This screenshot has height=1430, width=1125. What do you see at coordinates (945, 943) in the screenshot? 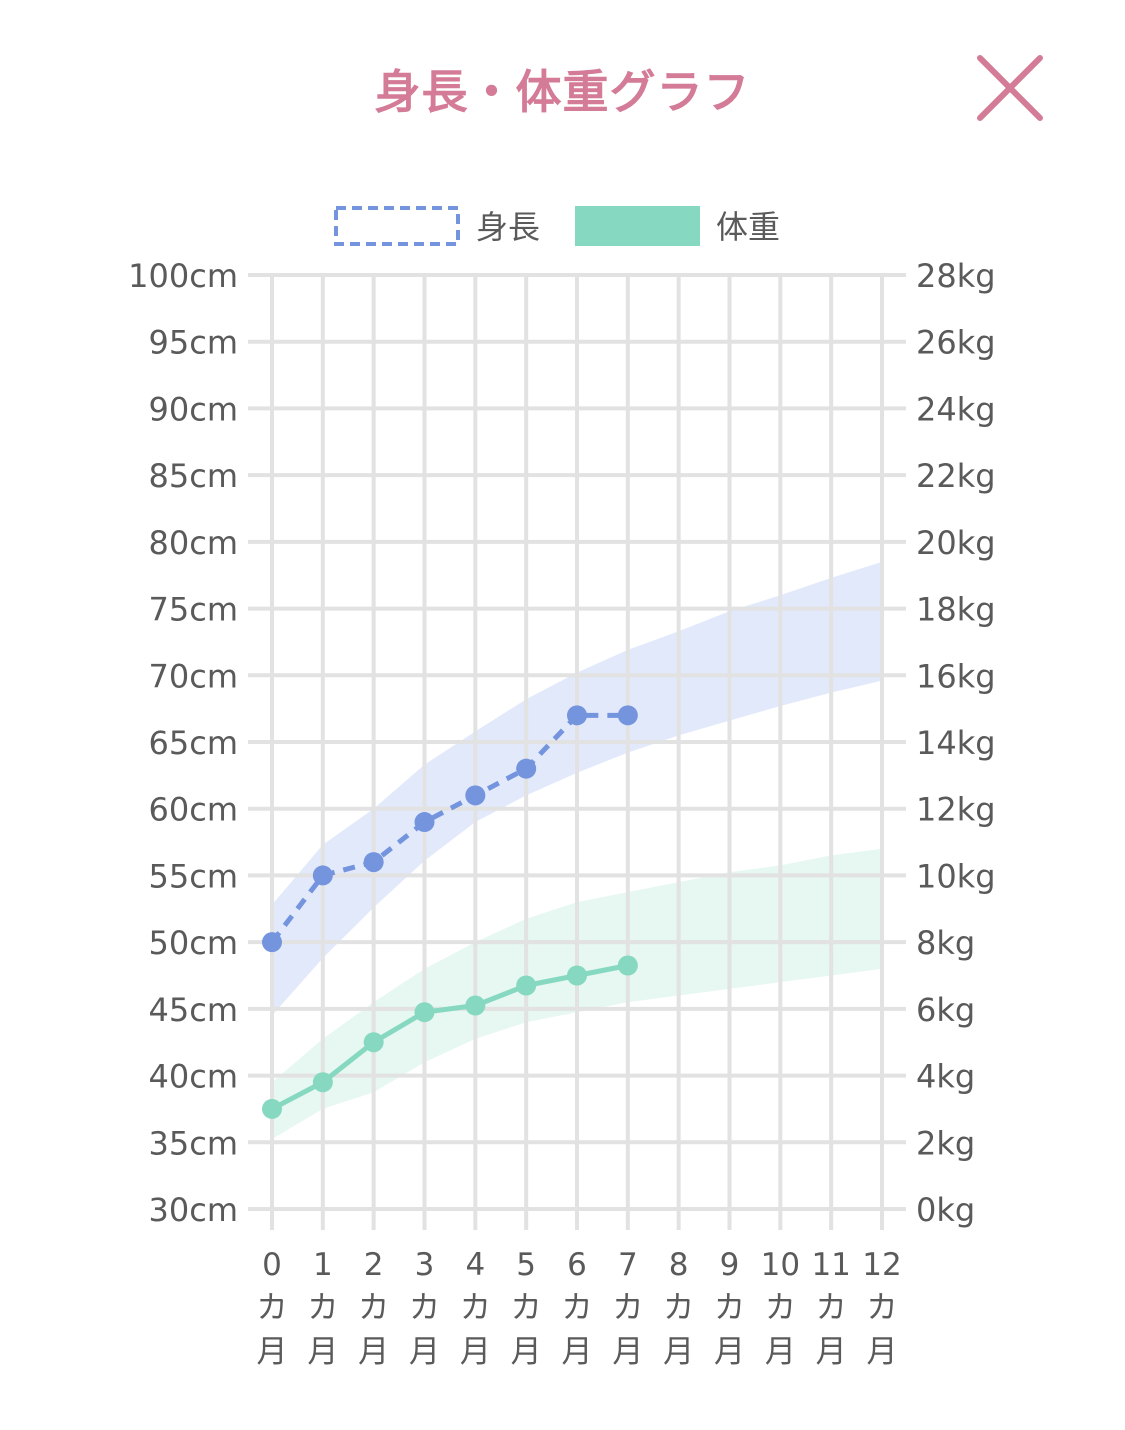
I see `y-right-tick-label: 8kg` at bounding box center [945, 943].